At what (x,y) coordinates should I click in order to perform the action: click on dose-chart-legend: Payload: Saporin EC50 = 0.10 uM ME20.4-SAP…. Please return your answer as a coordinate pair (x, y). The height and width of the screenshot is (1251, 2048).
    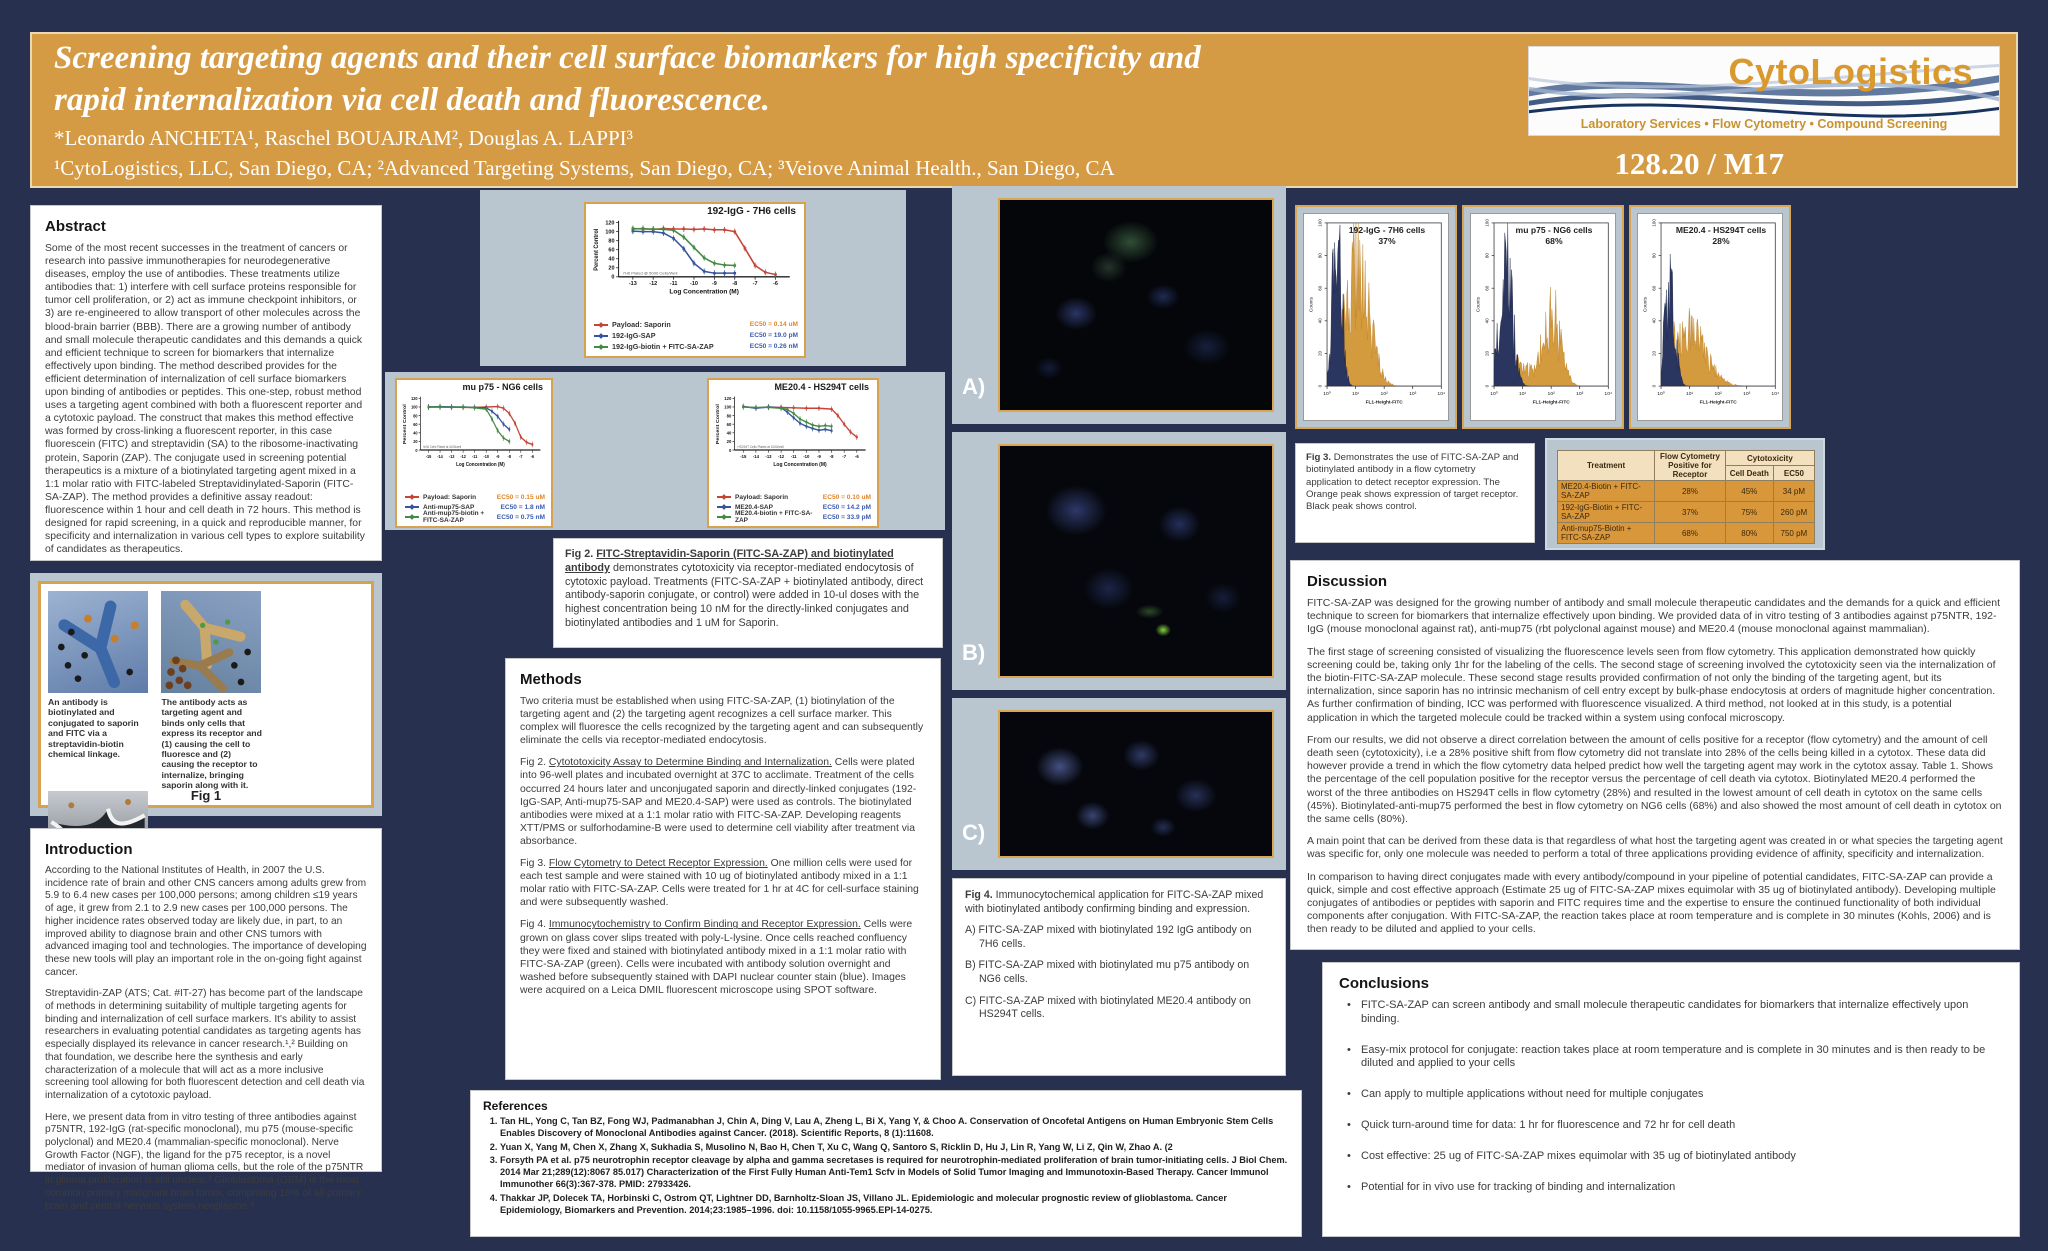
    Looking at the image, I should click on (794, 508).